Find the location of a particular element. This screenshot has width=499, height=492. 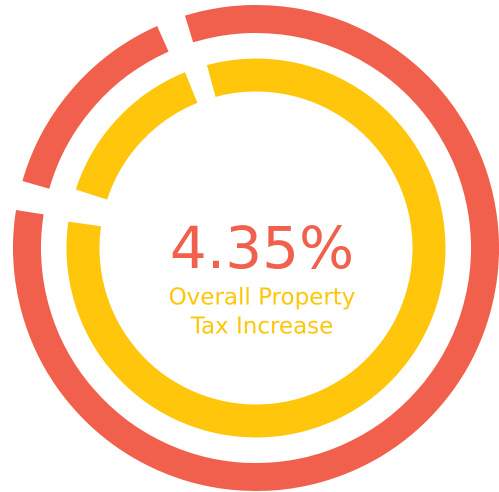

headline-value: 4.35% is located at coordinates (262, 248).